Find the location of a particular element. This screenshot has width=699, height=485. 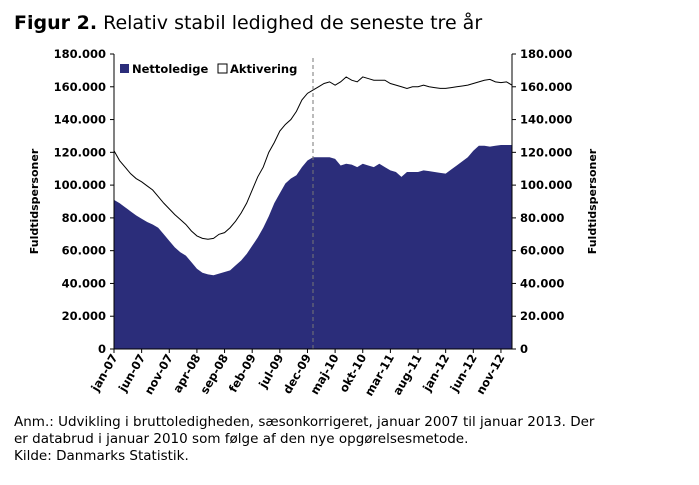

y-tick-label-left: 0 is located at coordinates (102, 349).